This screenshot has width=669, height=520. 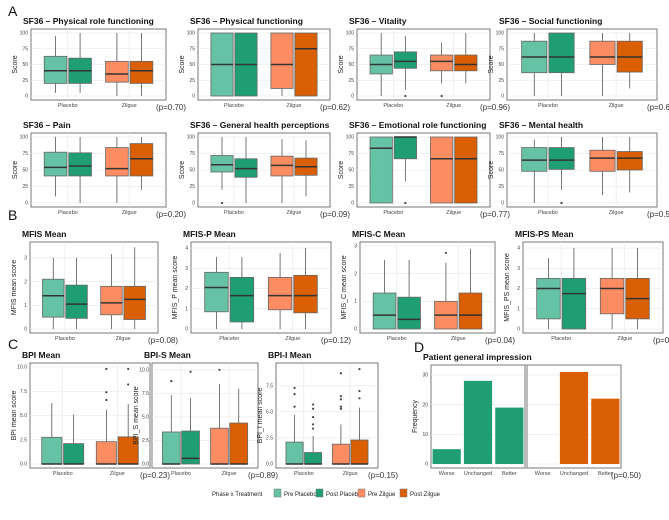 What do you see at coordinates (171, 107) in the screenshot?
I see `p-value: (p=0.70)` at bounding box center [171, 107].